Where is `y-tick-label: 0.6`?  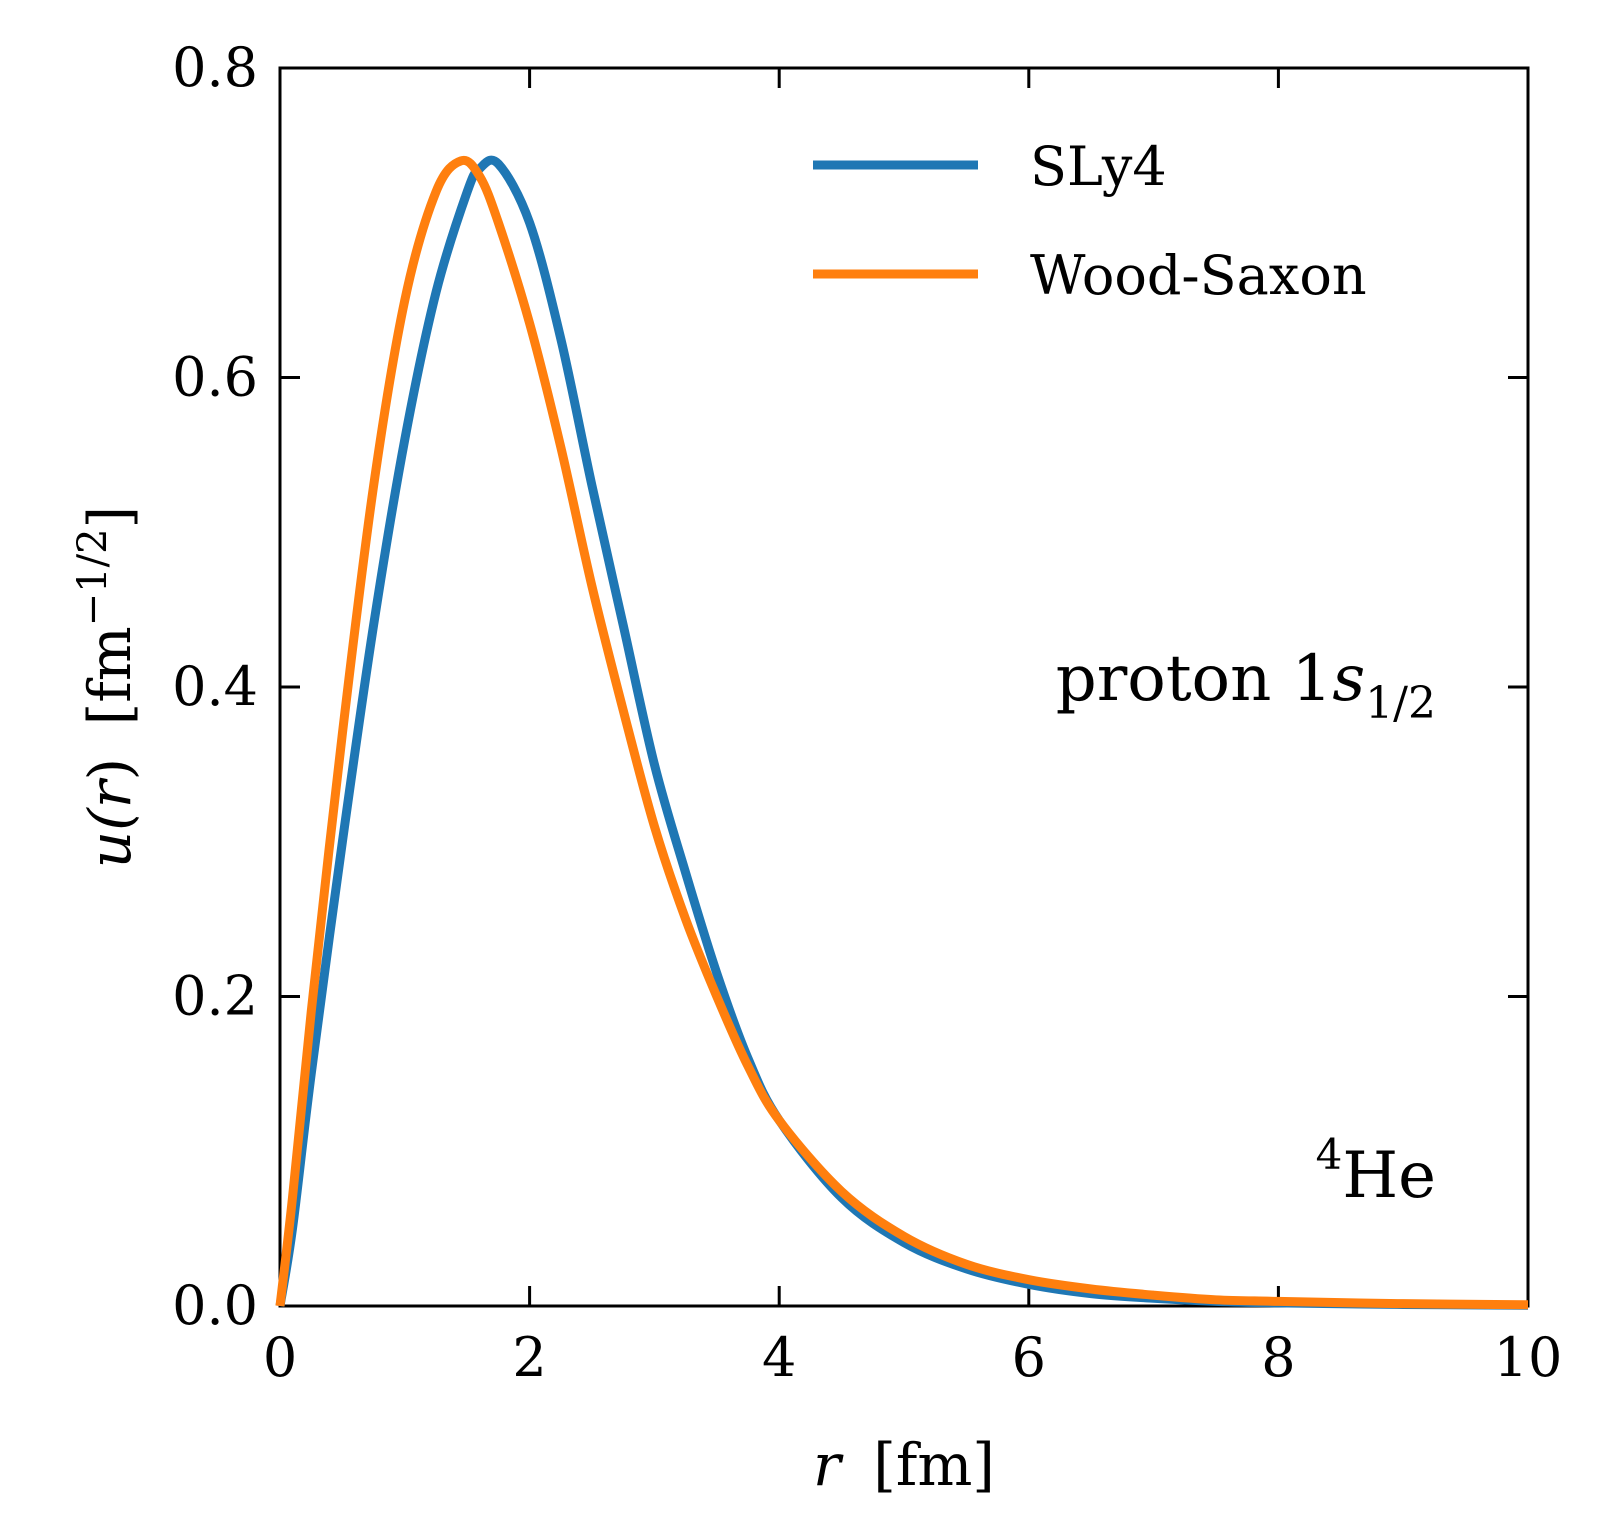
y-tick-label: 0.6 is located at coordinates (215, 377).